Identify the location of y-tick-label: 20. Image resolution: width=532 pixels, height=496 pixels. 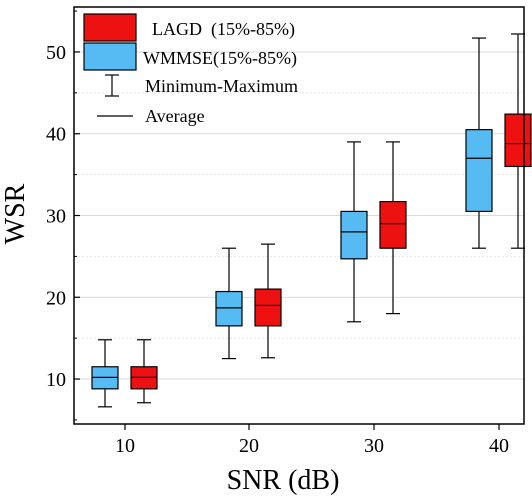
(56, 298).